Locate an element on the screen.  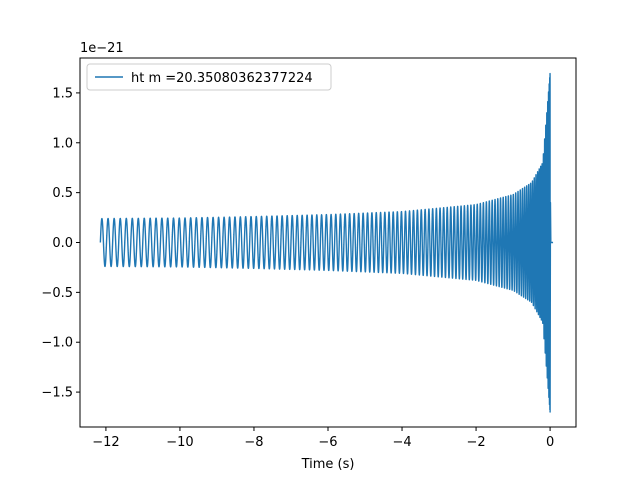
y-tick-label: 0.0 is located at coordinates (62, 243).